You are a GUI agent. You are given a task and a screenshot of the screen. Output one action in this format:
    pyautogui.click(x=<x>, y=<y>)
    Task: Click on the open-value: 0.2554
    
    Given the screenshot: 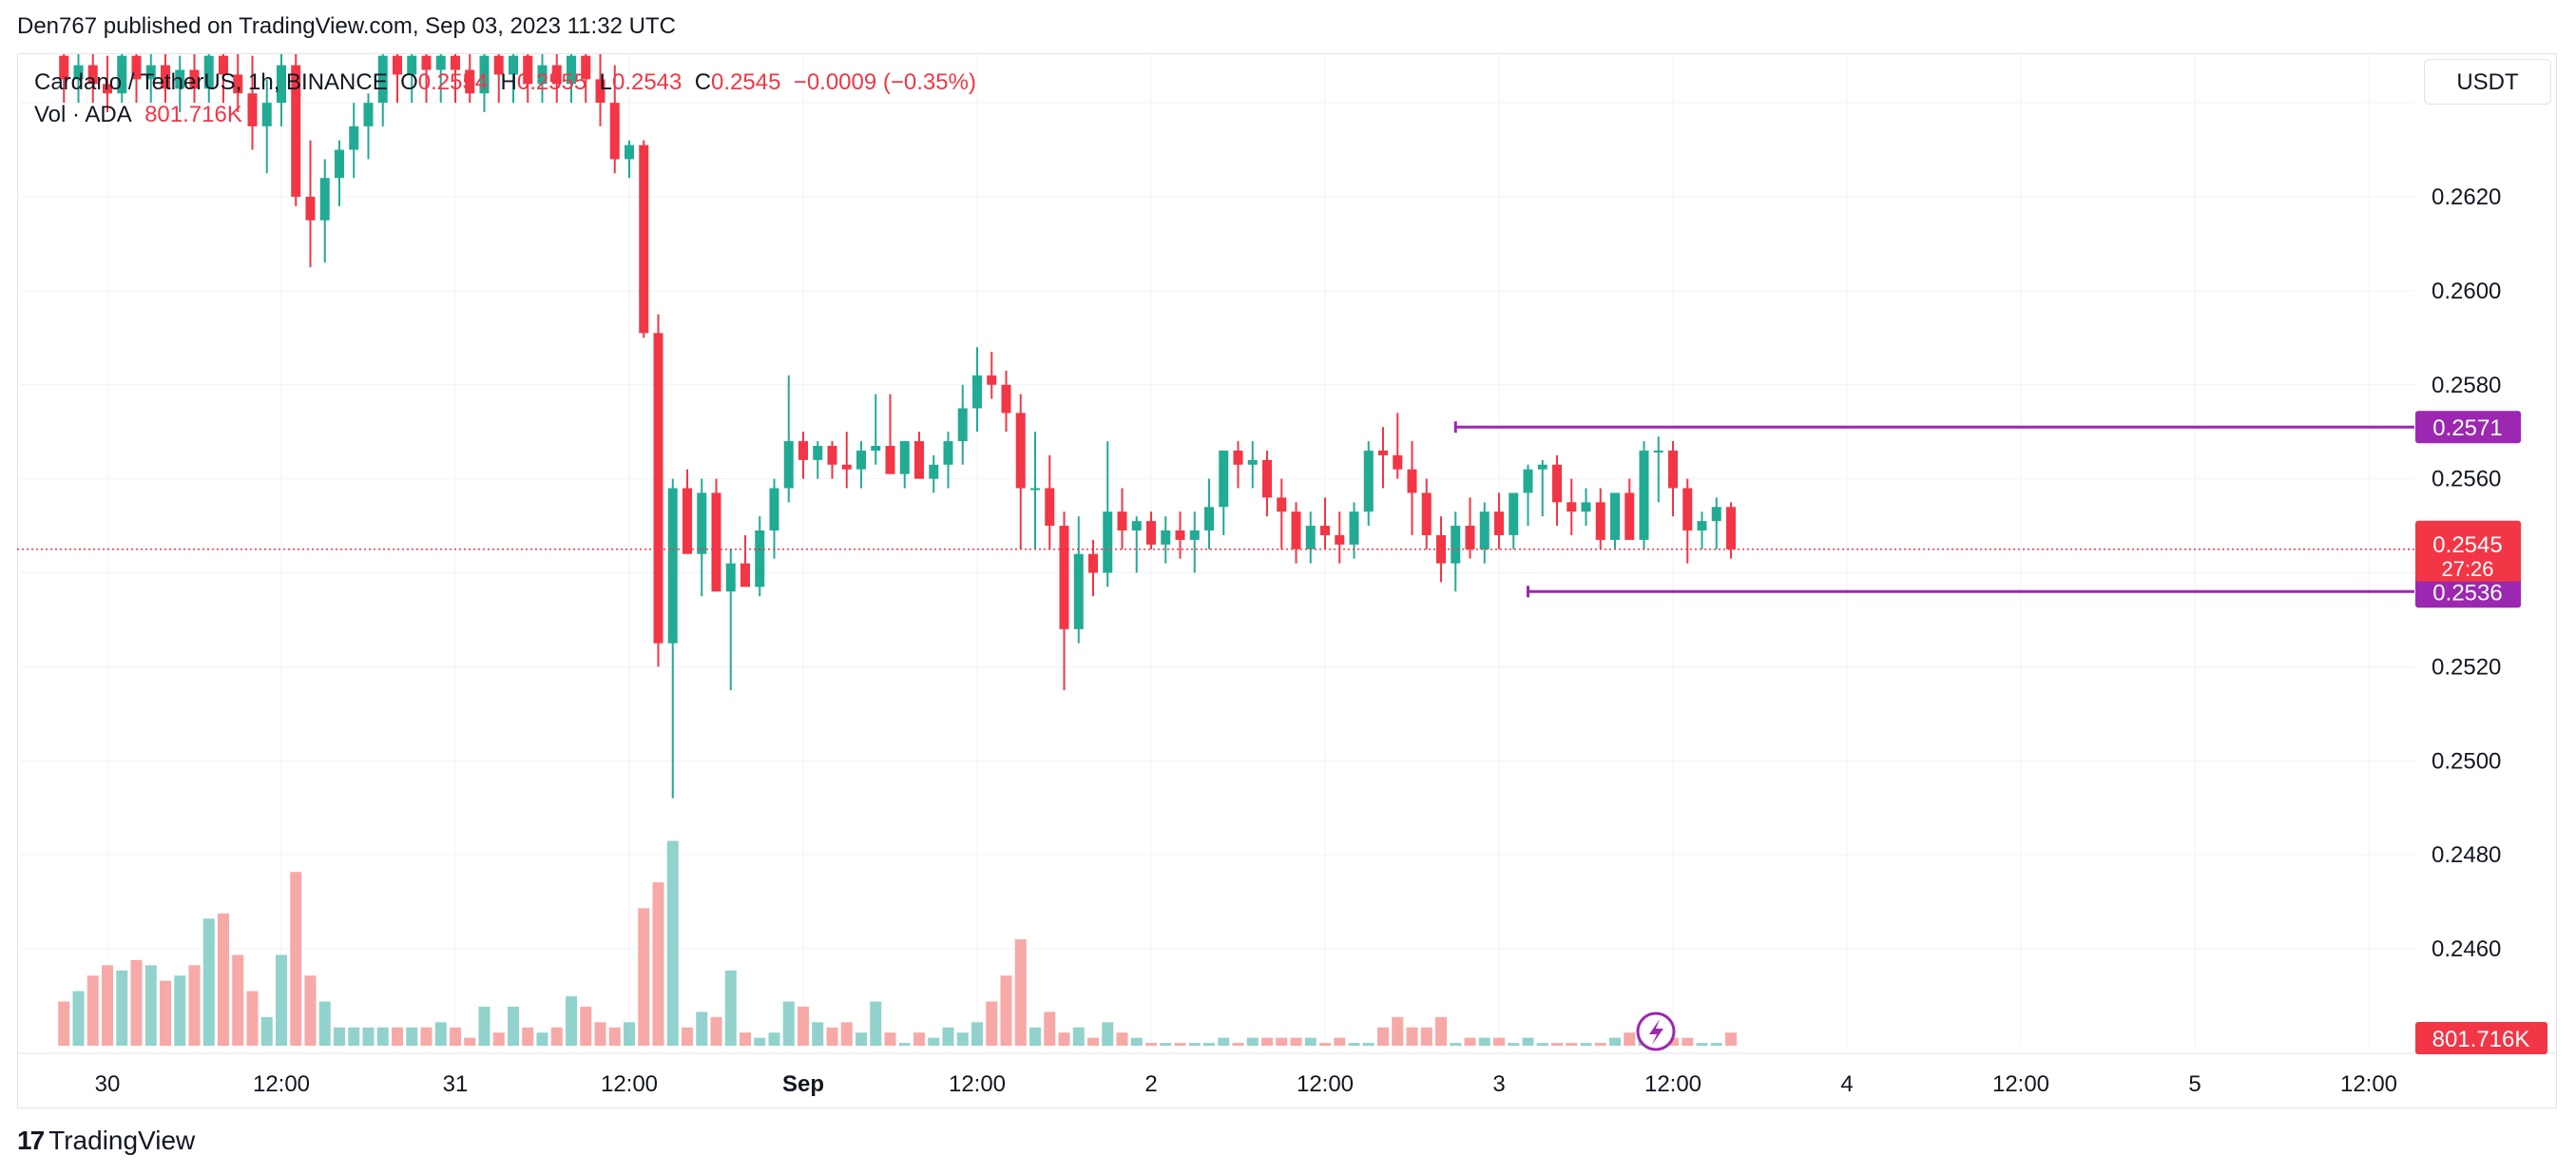 What is the action you would take?
    pyautogui.click(x=453, y=82)
    